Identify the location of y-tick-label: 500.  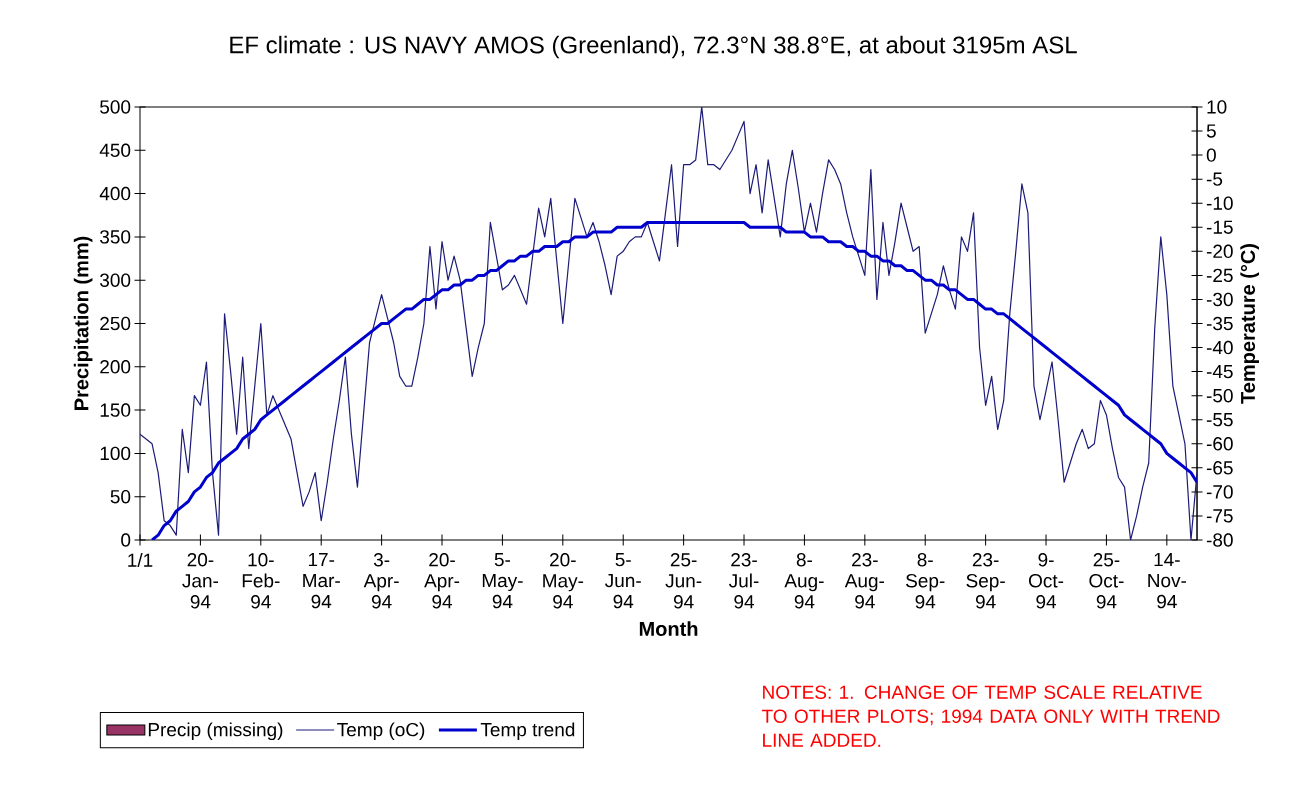
(115, 107).